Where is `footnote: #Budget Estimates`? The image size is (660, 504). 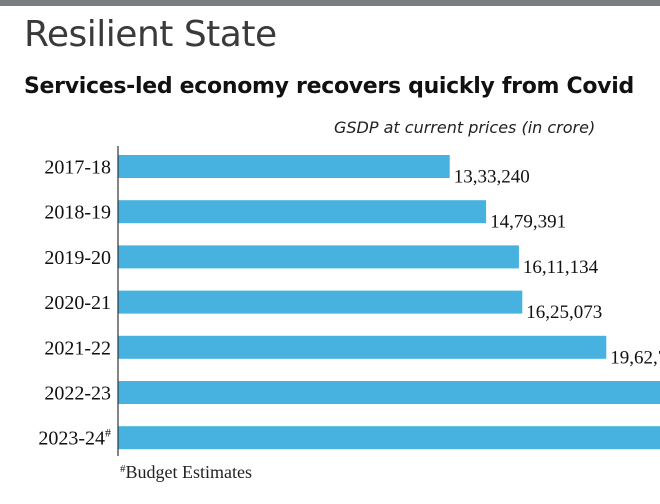
footnote: #Budget Estimates is located at coordinates (186, 472).